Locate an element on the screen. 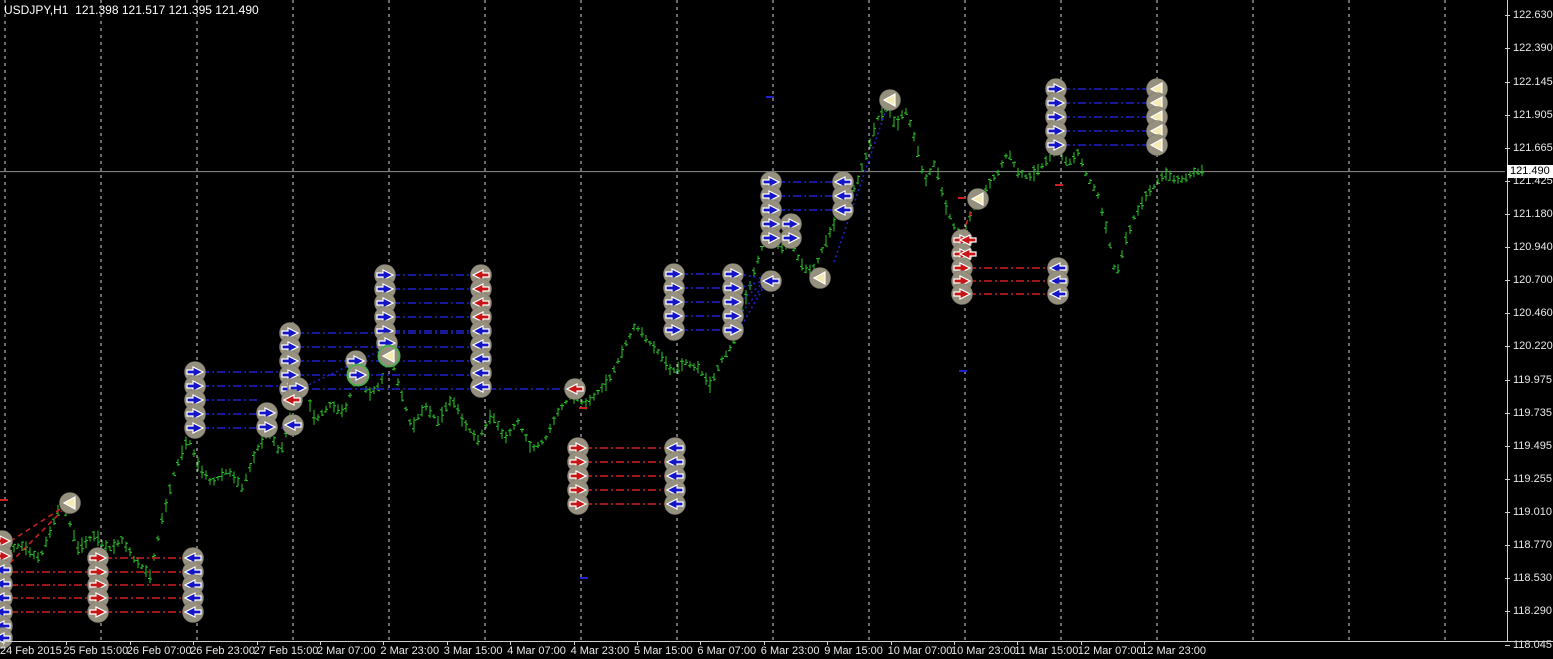 The image size is (1553, 659). time-axis-label: 6 Mar 07:00 is located at coordinates (727, 651).